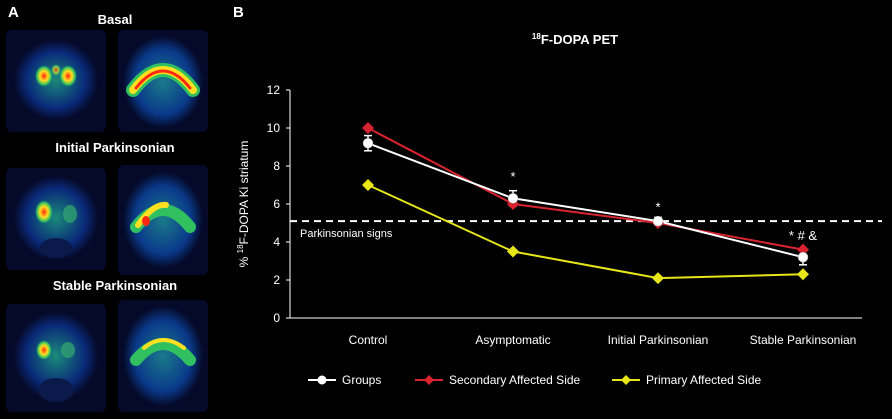 This screenshot has width=892, height=419. I want to click on y-tick-label: 0, so click(276, 318).